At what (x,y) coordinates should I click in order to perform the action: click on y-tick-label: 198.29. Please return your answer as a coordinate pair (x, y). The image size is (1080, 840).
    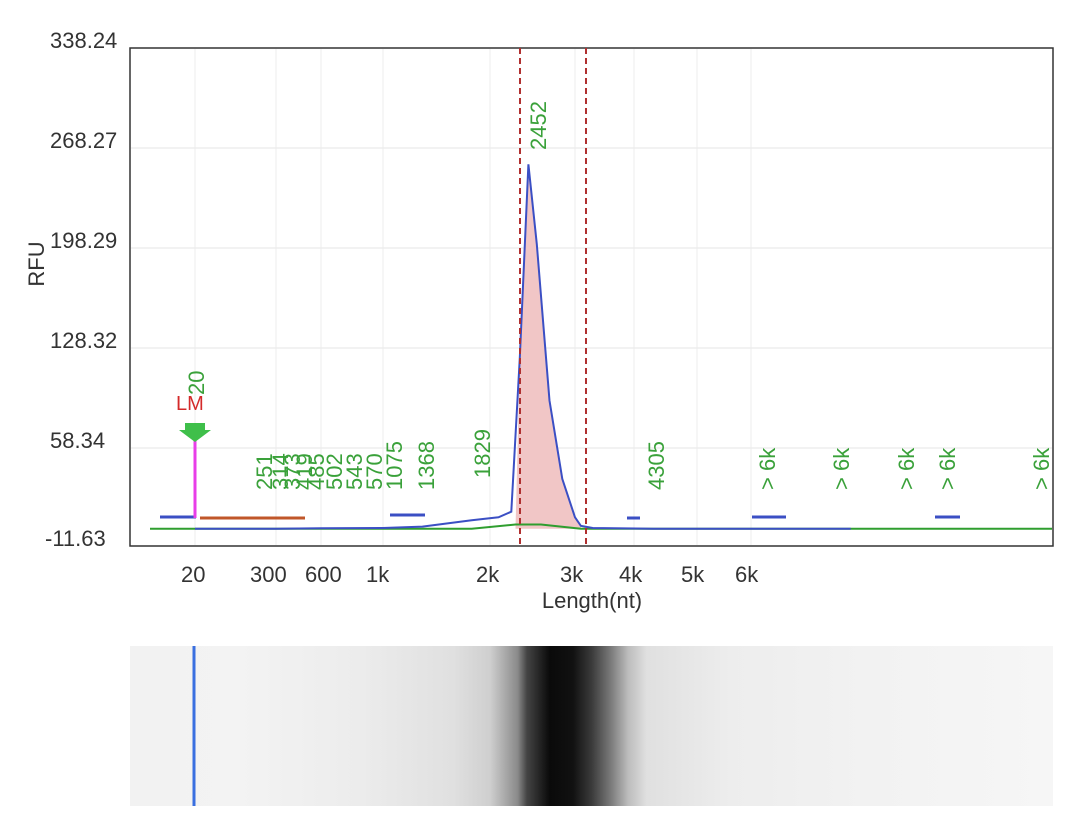
    Looking at the image, I should click on (83, 240).